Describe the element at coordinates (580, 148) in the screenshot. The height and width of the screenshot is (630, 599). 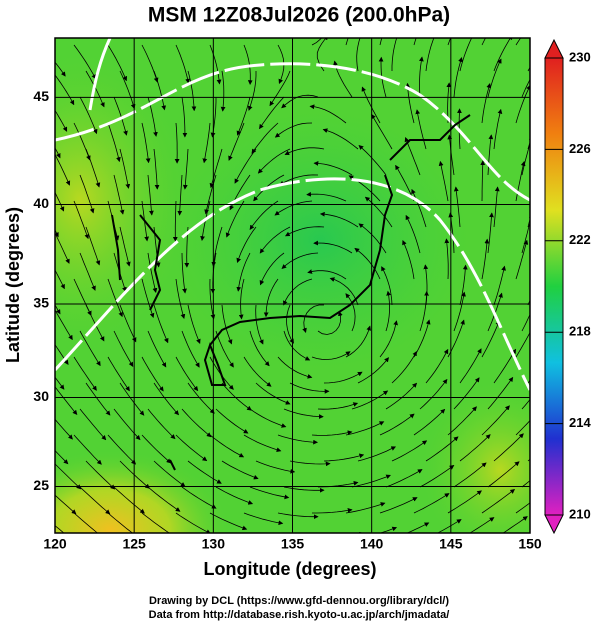
I see `colorbar-tick-label: 226` at that location.